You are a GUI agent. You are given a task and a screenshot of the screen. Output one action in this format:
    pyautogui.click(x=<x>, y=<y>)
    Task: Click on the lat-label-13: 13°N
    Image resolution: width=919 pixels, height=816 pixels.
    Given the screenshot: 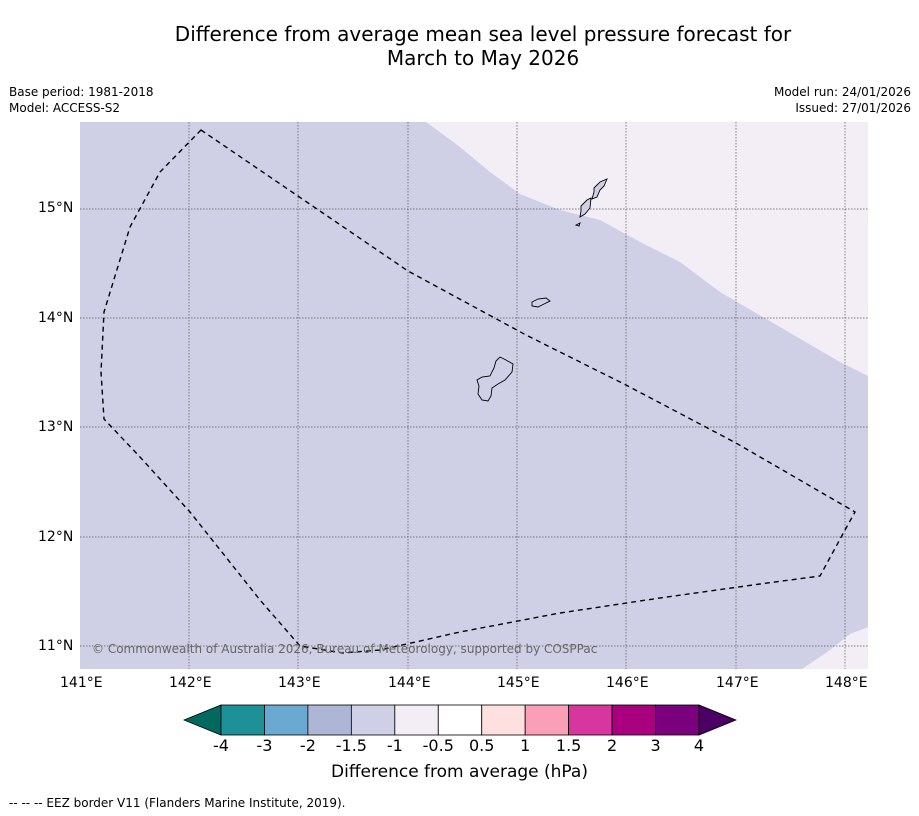 What is the action you would take?
    pyautogui.click(x=56, y=427)
    